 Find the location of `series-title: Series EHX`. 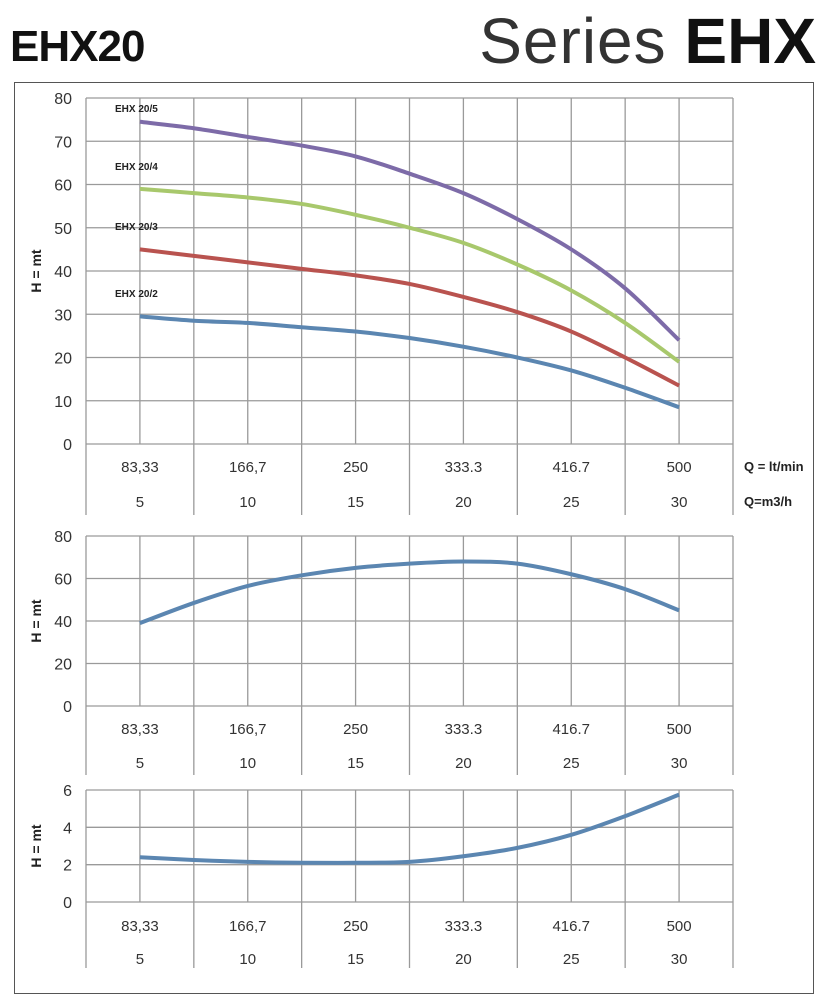

series-title: Series EHX is located at coordinates (647, 41).